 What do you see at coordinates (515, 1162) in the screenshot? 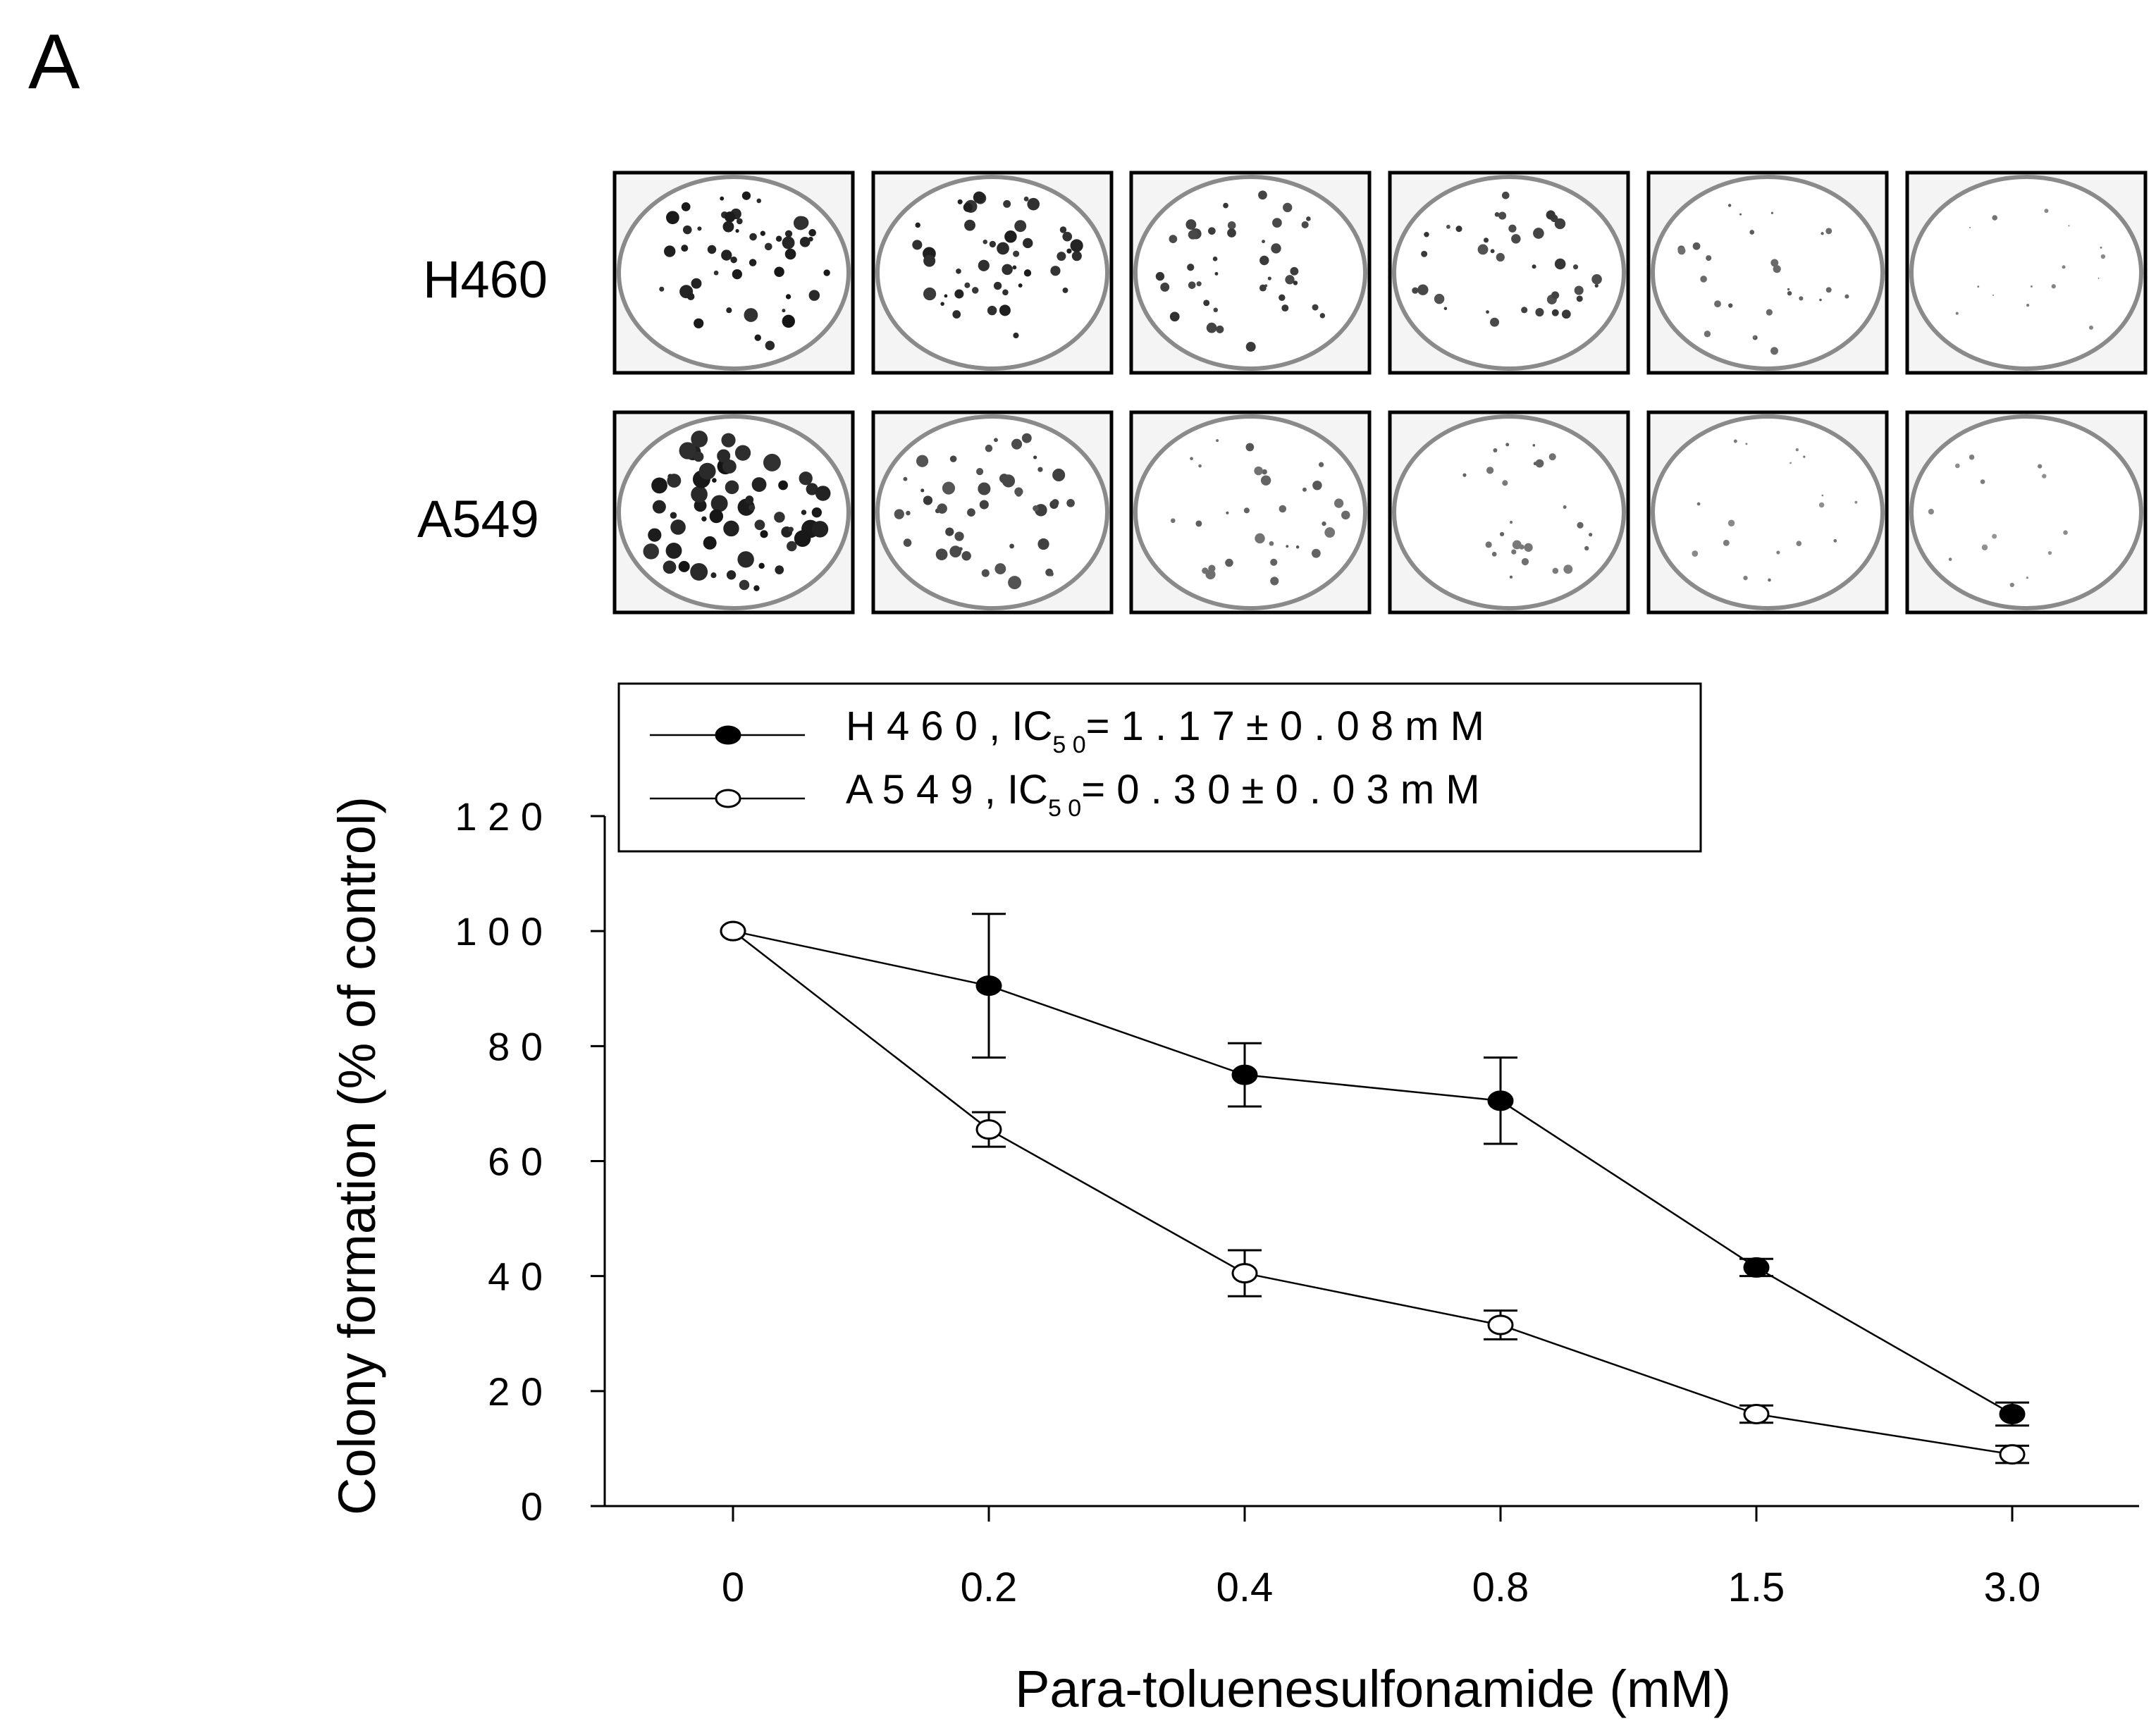
I see `y-tick-label: 6 0` at bounding box center [515, 1162].